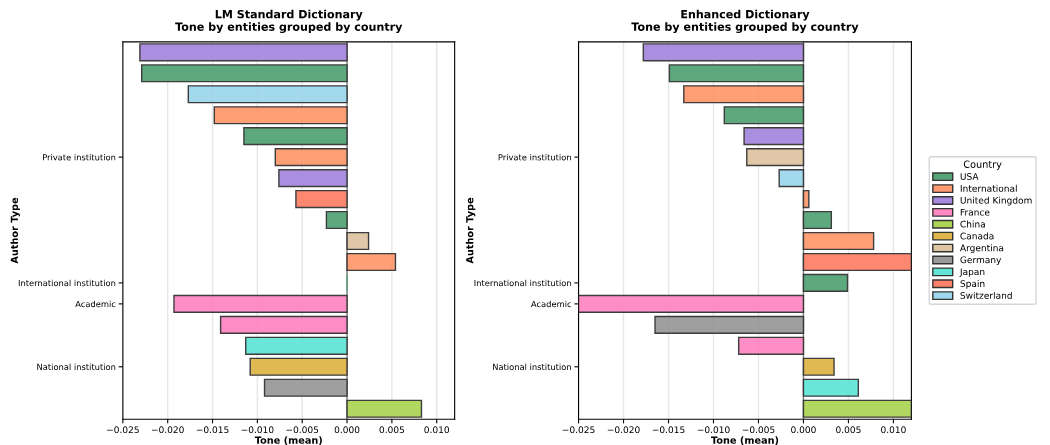 This screenshot has height=445, width=1050. Describe the element at coordinates (981, 260) in the screenshot. I see `legend-label: Germany` at that location.